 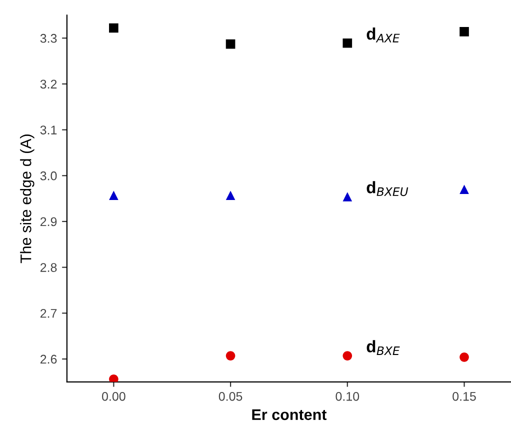 What do you see at coordinates (383, 35) in the screenshot?
I see `series-label: d$_{AXE}$` at bounding box center [383, 35].